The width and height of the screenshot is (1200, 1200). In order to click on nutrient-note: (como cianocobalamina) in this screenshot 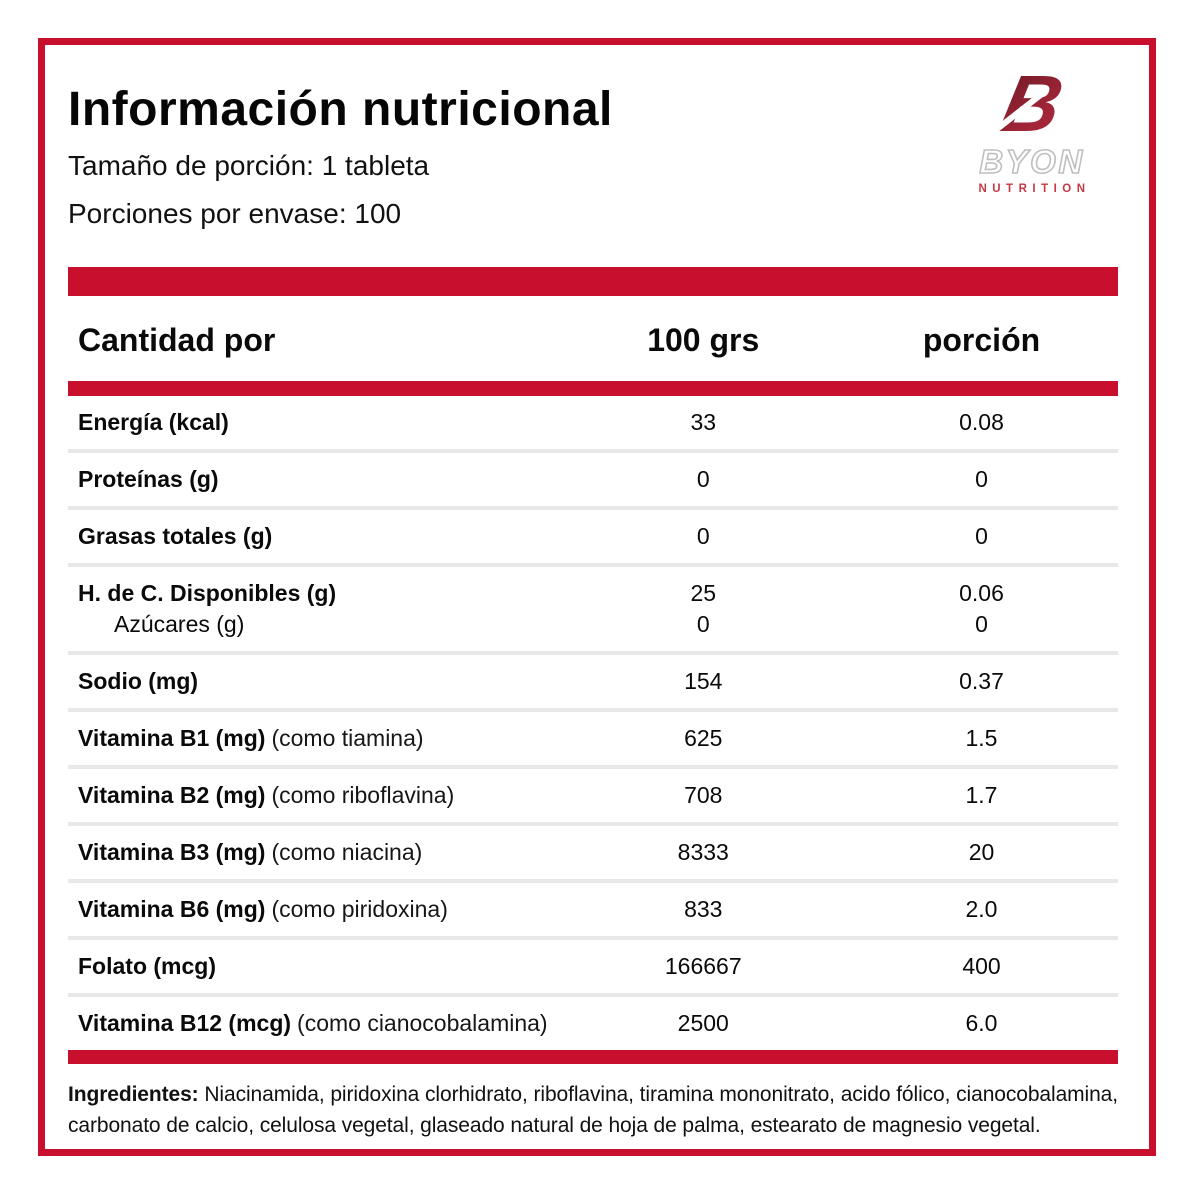, I will do `click(422, 1022)`.